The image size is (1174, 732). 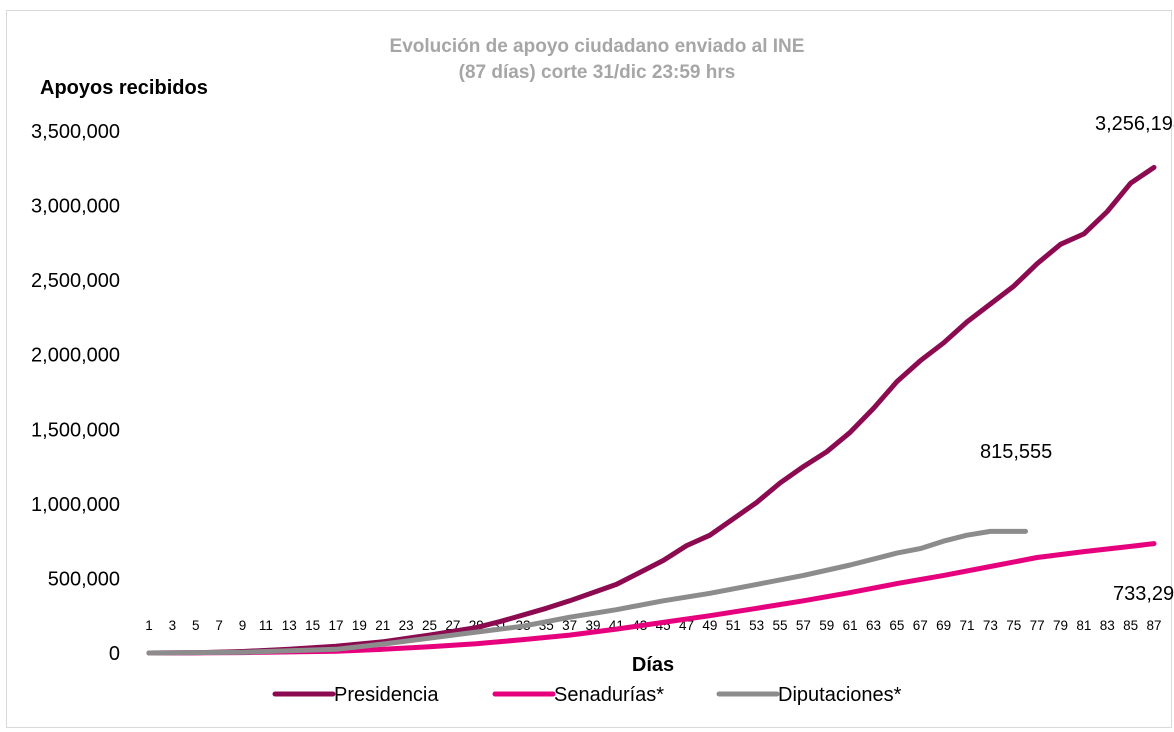 I want to click on y-tick-label: 500,000, so click(x=84, y=579).